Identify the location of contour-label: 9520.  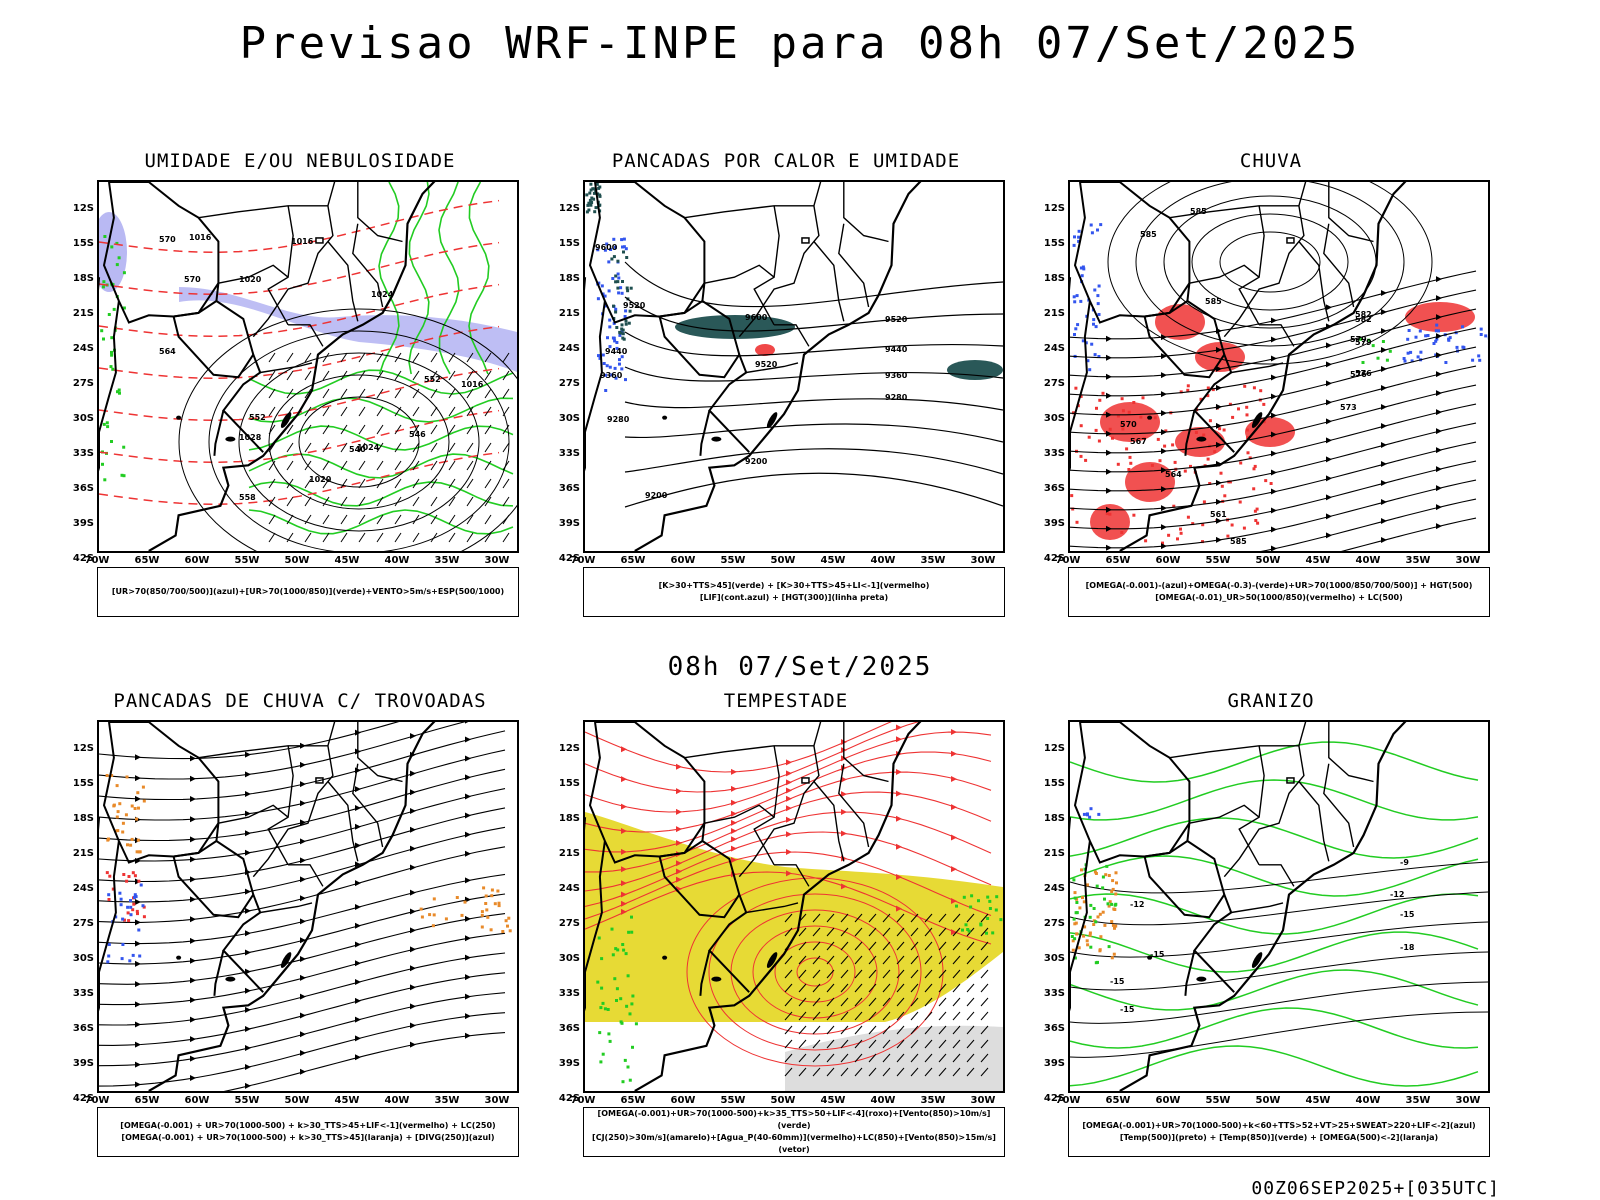
(634, 305).